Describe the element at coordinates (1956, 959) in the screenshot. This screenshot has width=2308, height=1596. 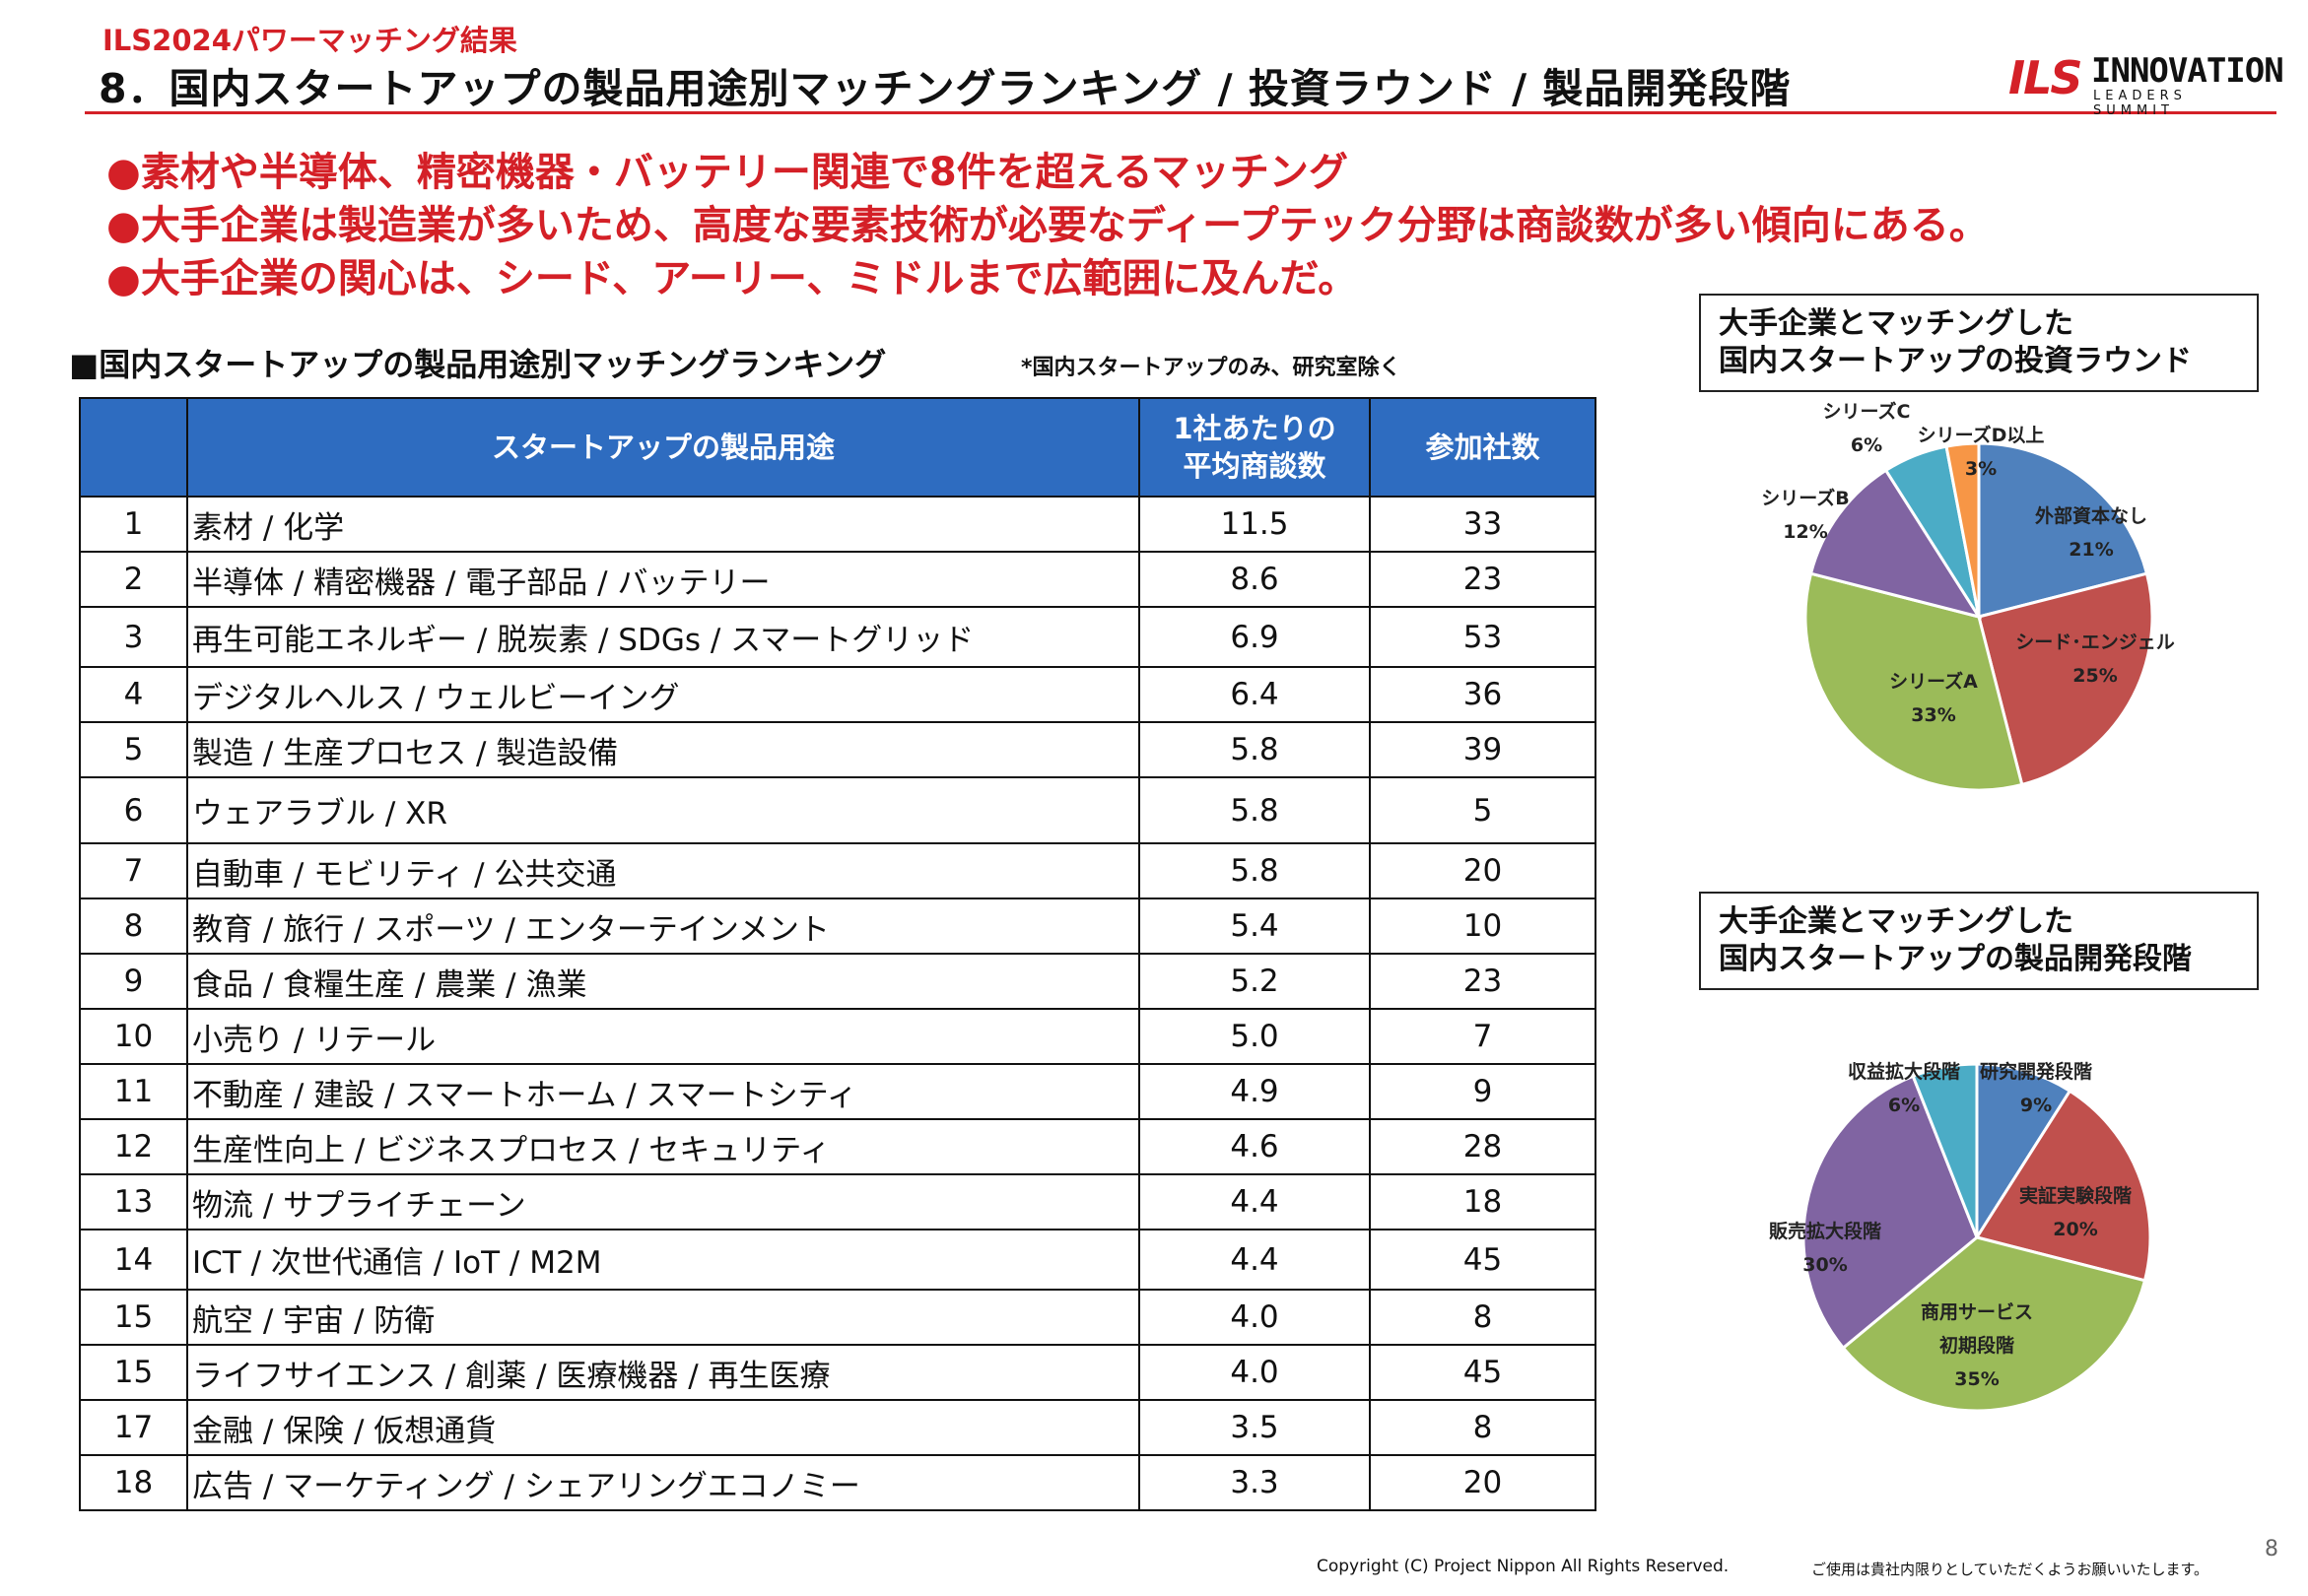
I see `stage-chart-title-line: 国内スタートアップの製品開発段階` at that location.